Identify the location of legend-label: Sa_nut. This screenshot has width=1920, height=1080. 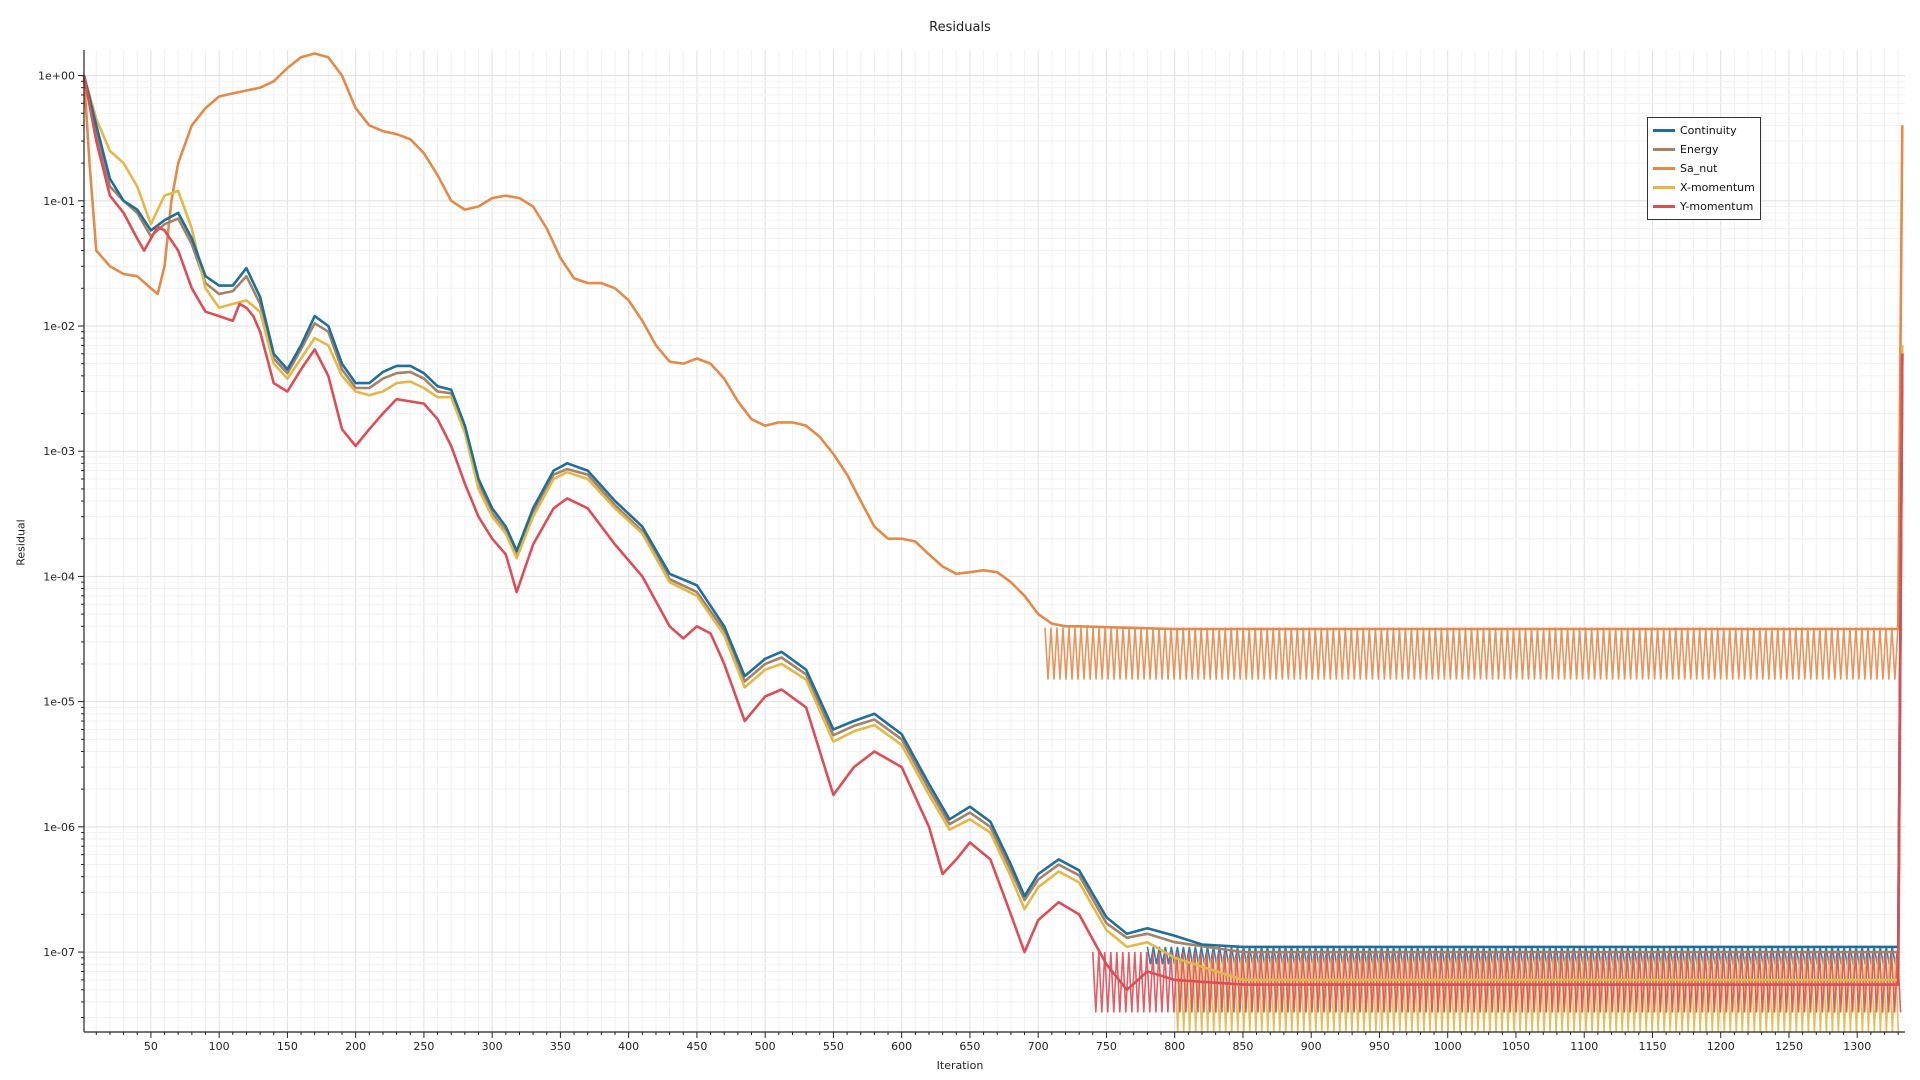
(1699, 168).